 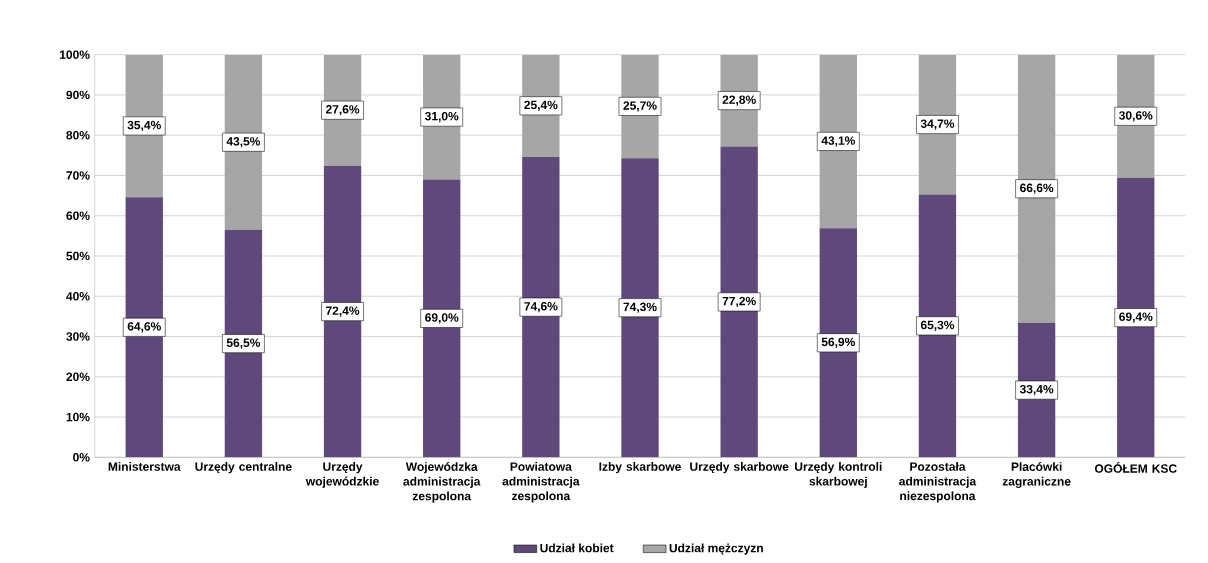 I want to click on data-label: 43,5%, so click(x=243, y=142).